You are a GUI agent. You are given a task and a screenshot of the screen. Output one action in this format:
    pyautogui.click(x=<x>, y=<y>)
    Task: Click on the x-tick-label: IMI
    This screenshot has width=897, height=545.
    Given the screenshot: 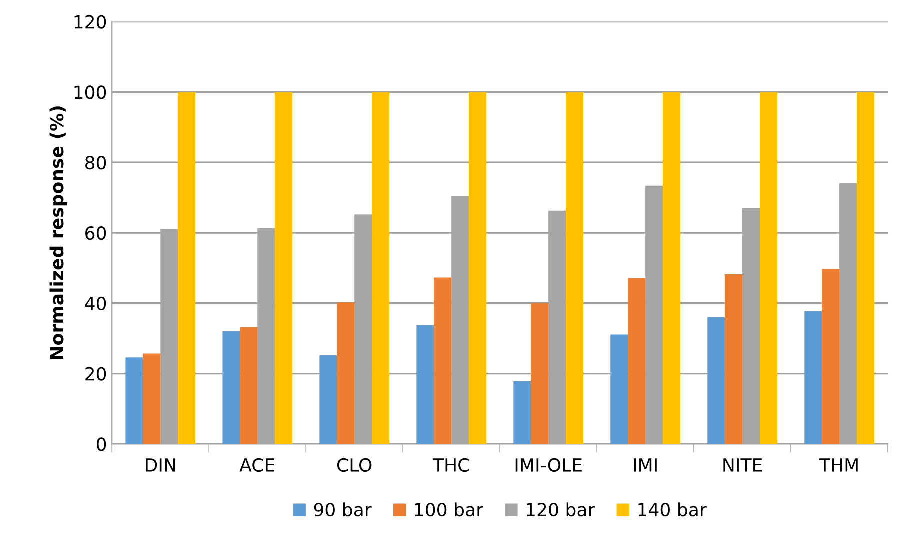 What is the action you would take?
    pyautogui.click(x=645, y=465)
    